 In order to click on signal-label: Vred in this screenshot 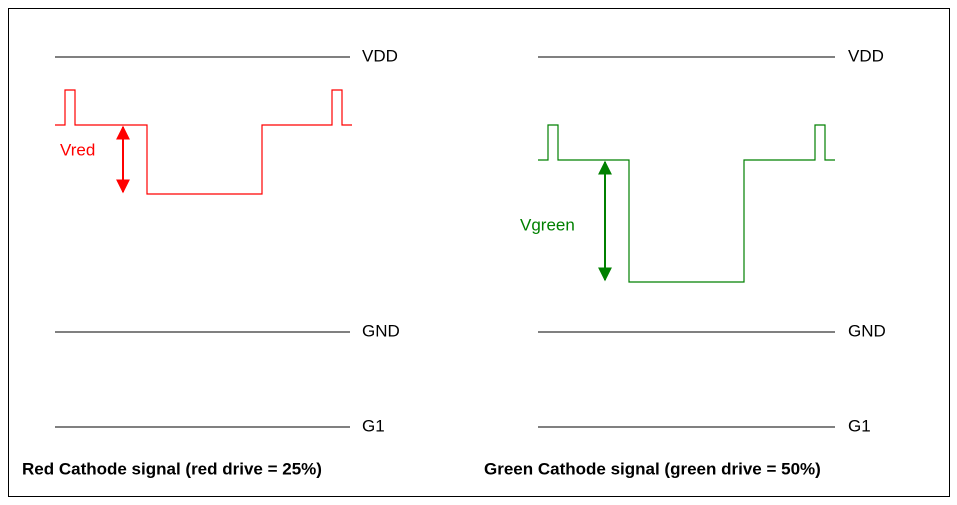, I will do `click(77, 149)`.